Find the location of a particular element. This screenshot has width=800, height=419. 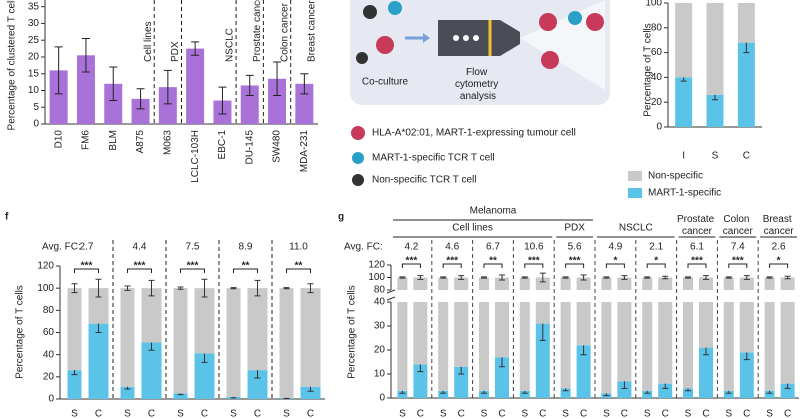

y-tick-label: 30 is located at coordinates (380, 326).